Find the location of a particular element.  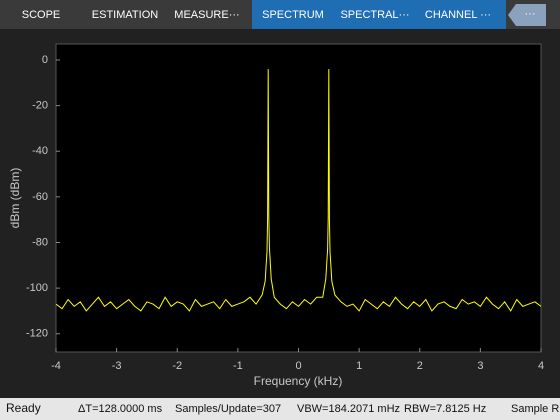

x-tick-label: 3 is located at coordinates (480, 366).